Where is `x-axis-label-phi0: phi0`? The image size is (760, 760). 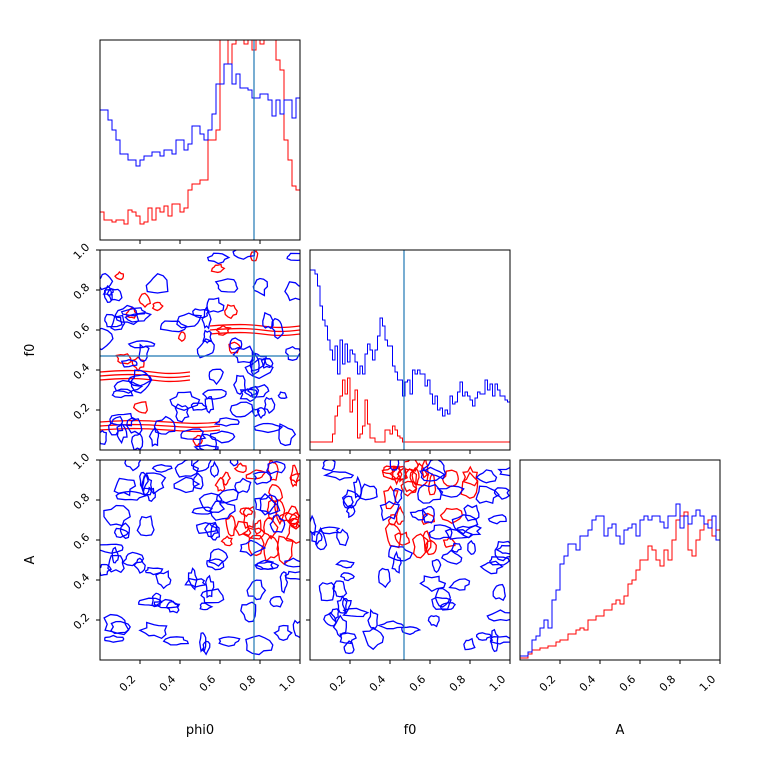 x-axis-label-phi0: phi0 is located at coordinates (200, 730).